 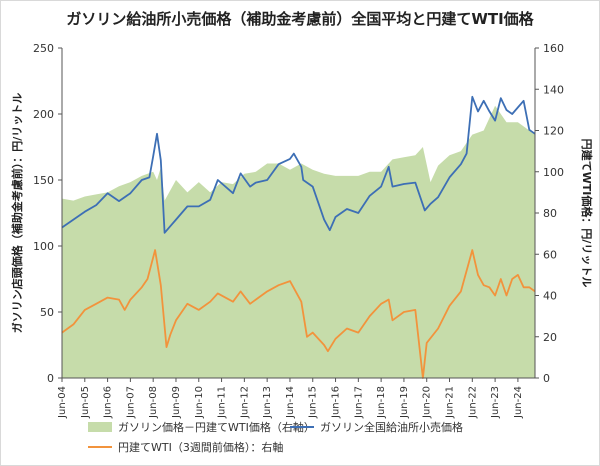 What do you see at coordinates (216, 427) in the screenshot?
I see `legend-label-0: ガソリン価格－円建てWTI価格（右軸）` at bounding box center [216, 427].